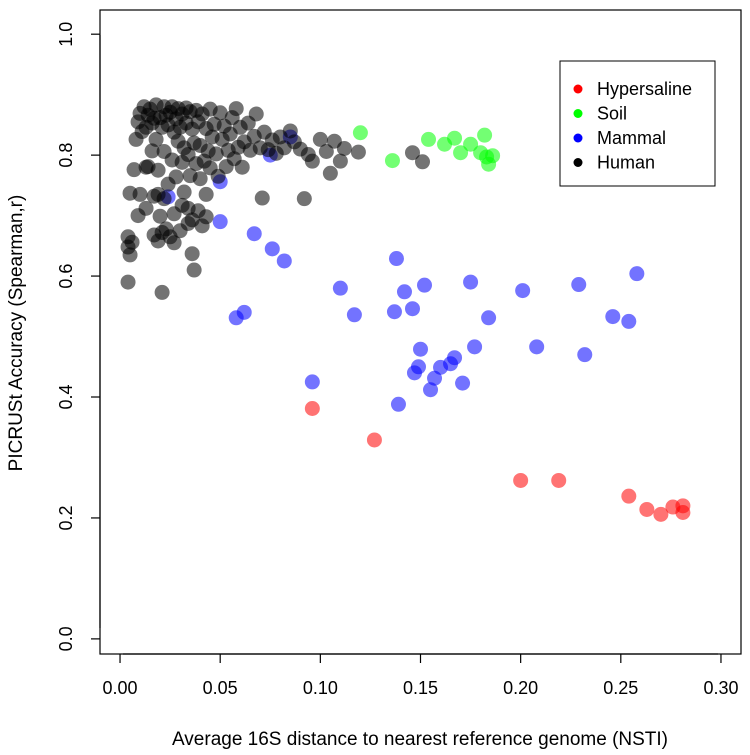 Image resolution: width=750 pixels, height=755 pixels. Describe the element at coordinates (720, 688) in the screenshot. I see `x-tick-label: 0.30` at that location.